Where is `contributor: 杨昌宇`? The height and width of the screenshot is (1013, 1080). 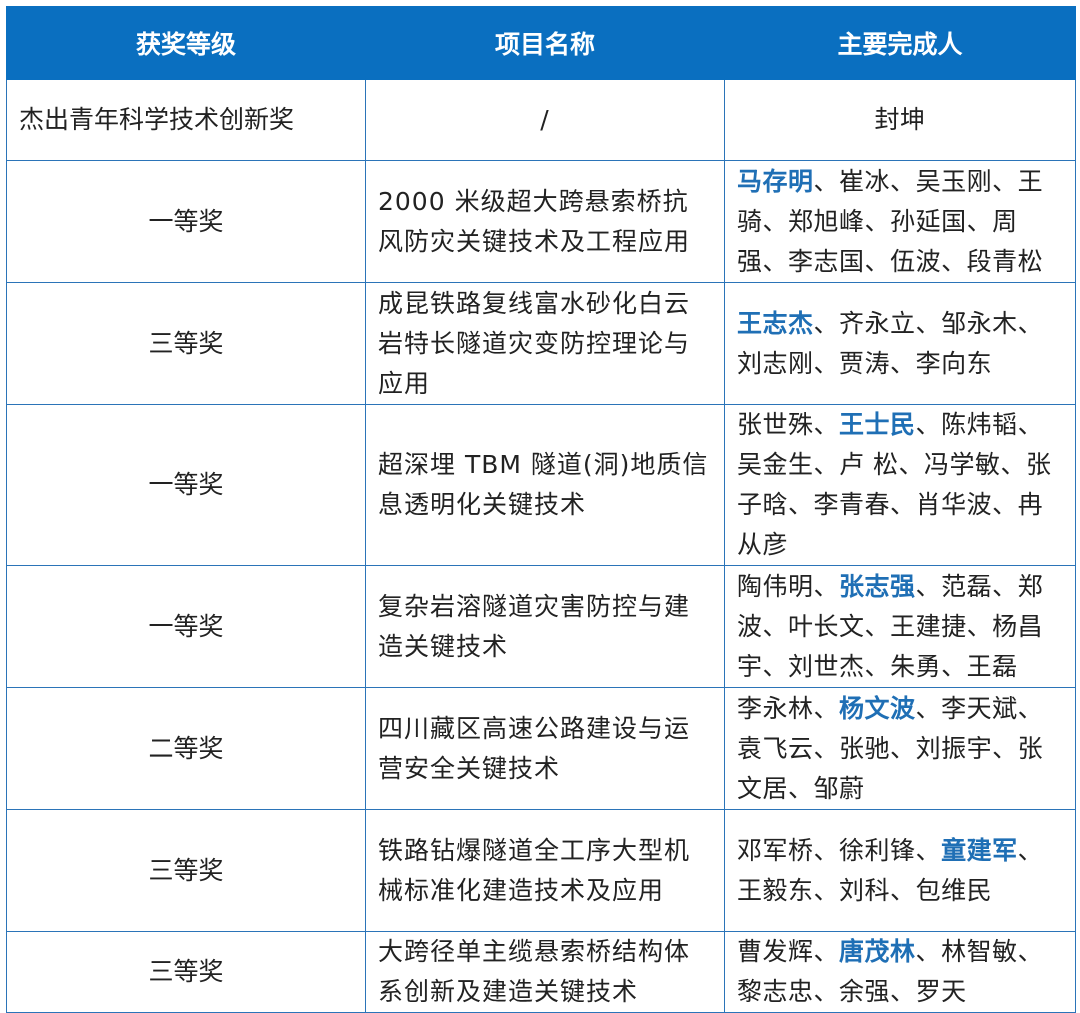
contributor: 杨昌宇 is located at coordinates (890, 646).